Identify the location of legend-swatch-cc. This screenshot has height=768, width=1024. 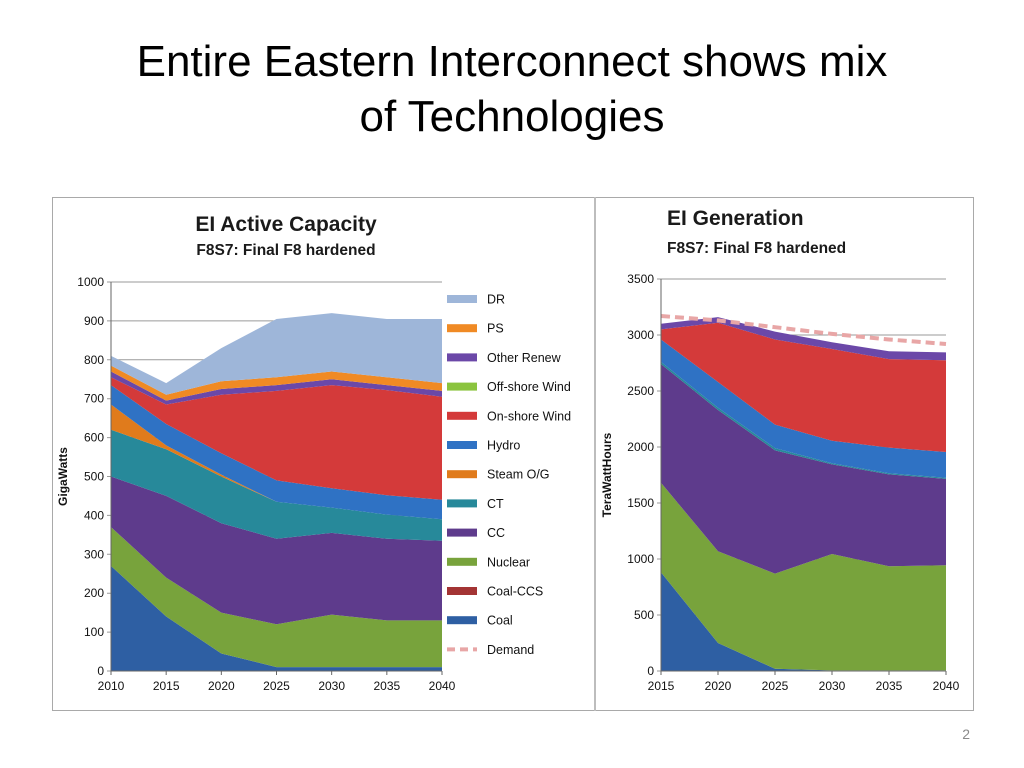
(462, 532).